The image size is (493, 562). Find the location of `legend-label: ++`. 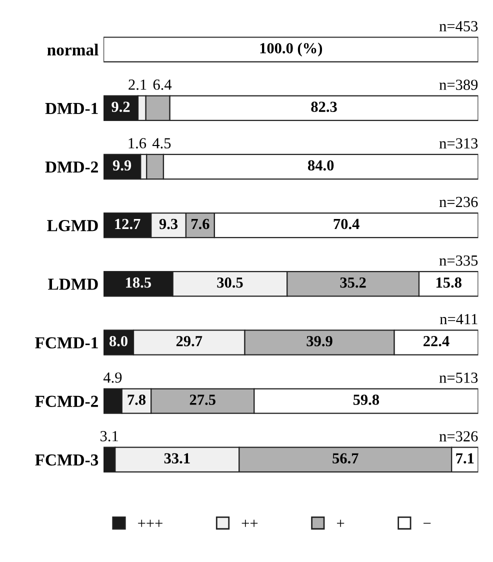

legend-label: ++ is located at coordinates (250, 523).